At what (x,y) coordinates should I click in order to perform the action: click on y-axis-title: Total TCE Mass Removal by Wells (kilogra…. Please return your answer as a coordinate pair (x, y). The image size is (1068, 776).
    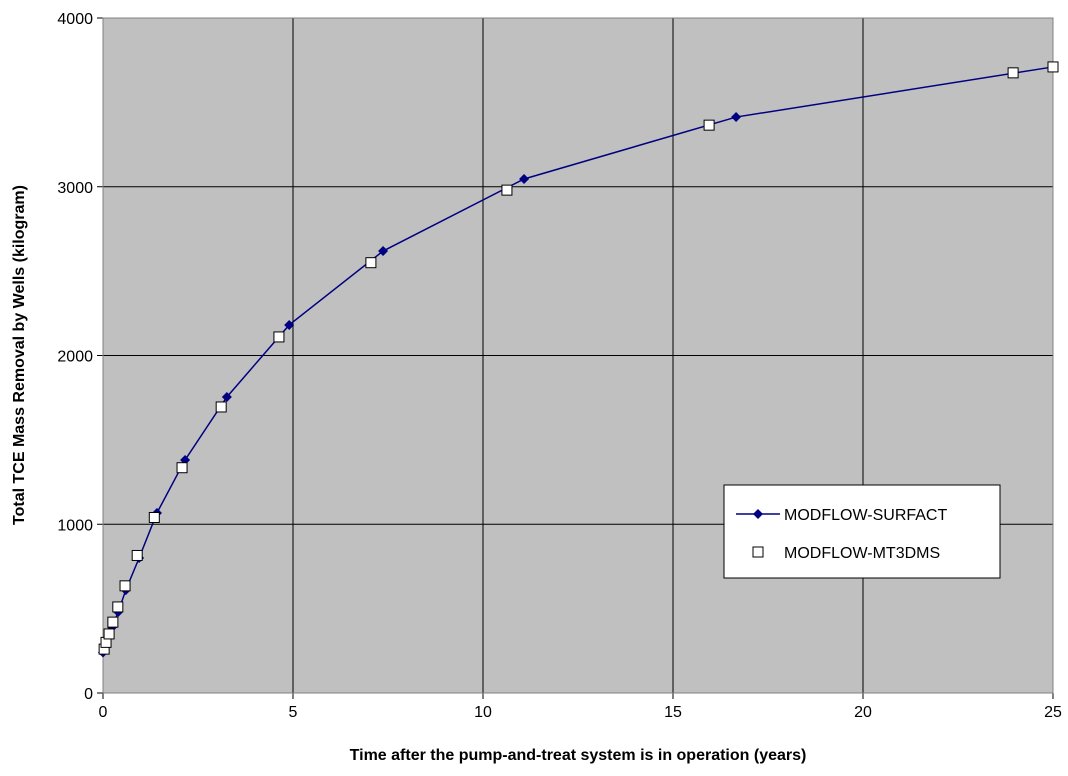
    Looking at the image, I should click on (19, 355).